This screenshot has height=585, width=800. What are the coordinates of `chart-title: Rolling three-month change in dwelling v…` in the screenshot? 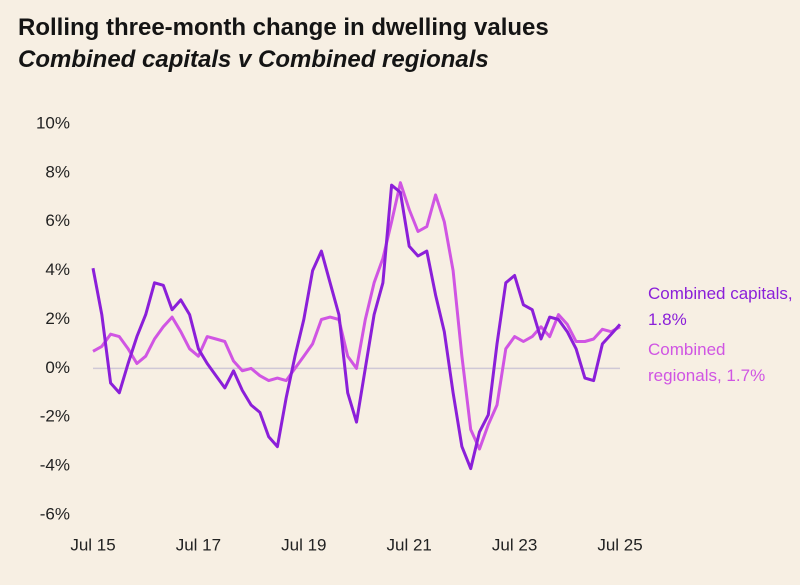 It's located at (283, 27).